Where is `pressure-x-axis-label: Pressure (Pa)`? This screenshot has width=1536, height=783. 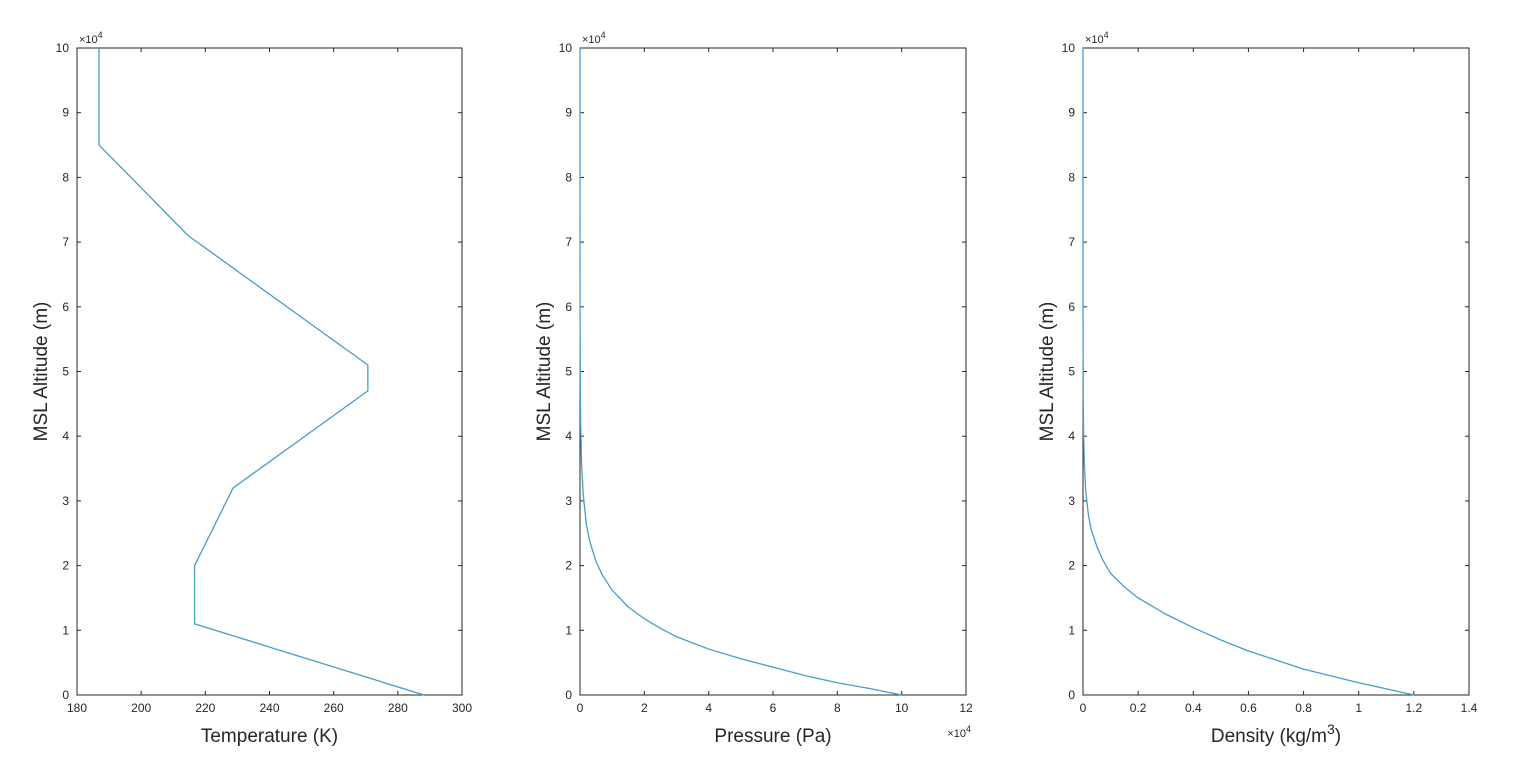
pressure-x-axis-label: Pressure (Pa) is located at coordinates (772, 736).